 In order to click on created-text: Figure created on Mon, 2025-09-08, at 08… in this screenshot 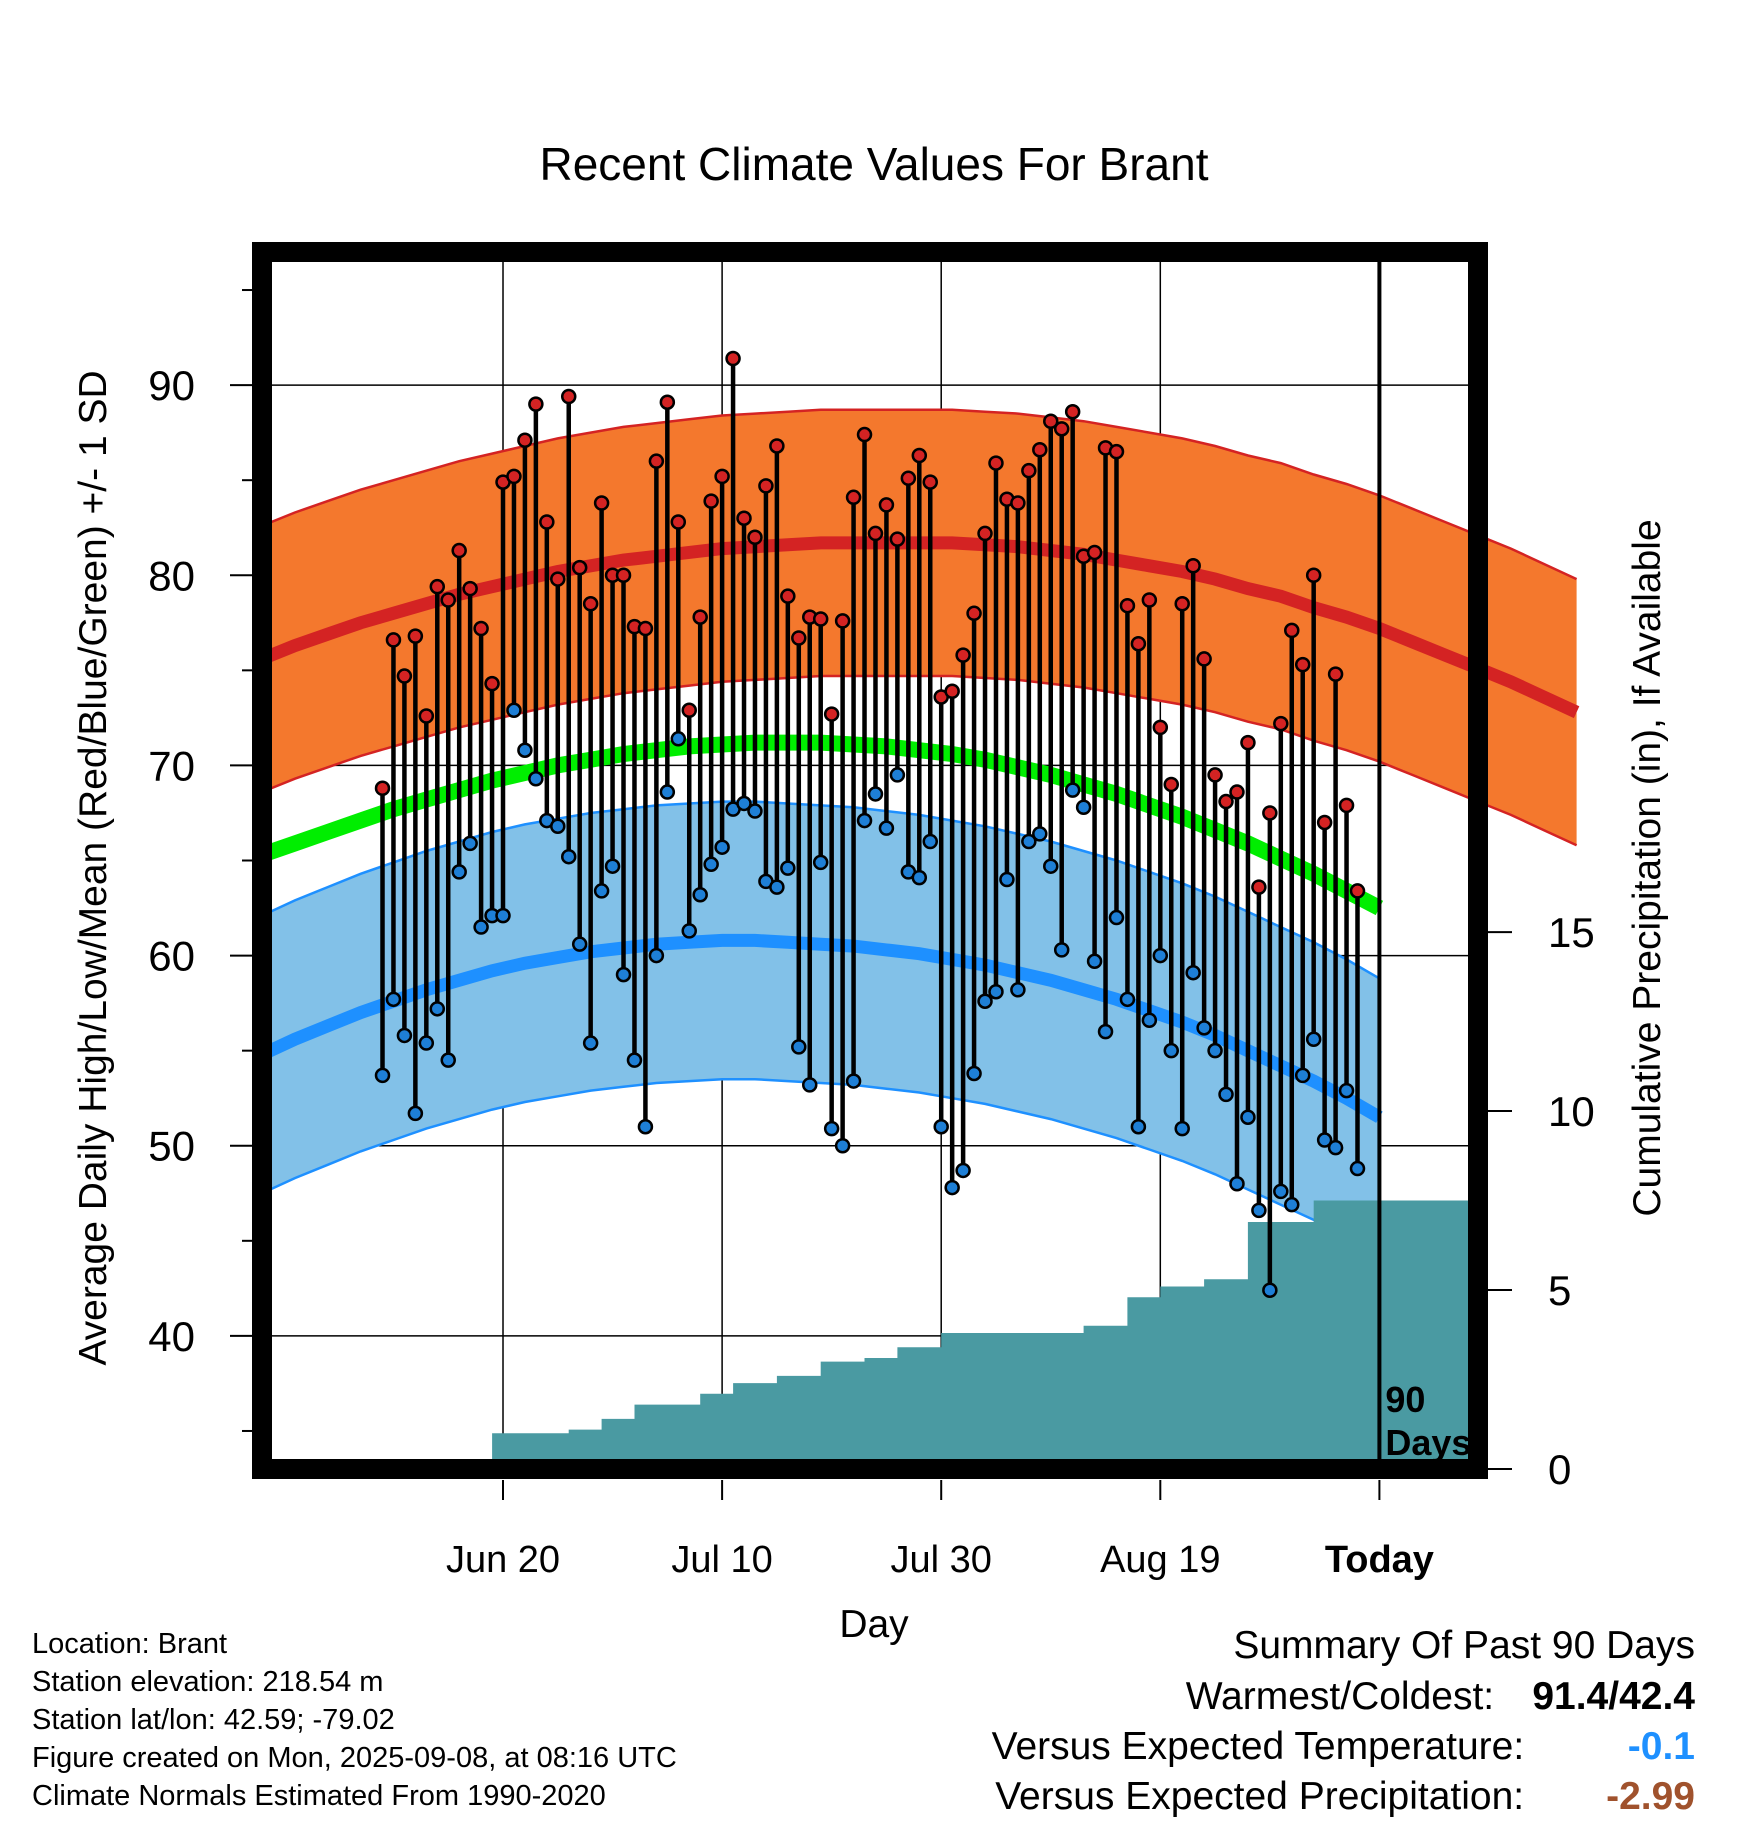, I will do `click(354, 1758)`.